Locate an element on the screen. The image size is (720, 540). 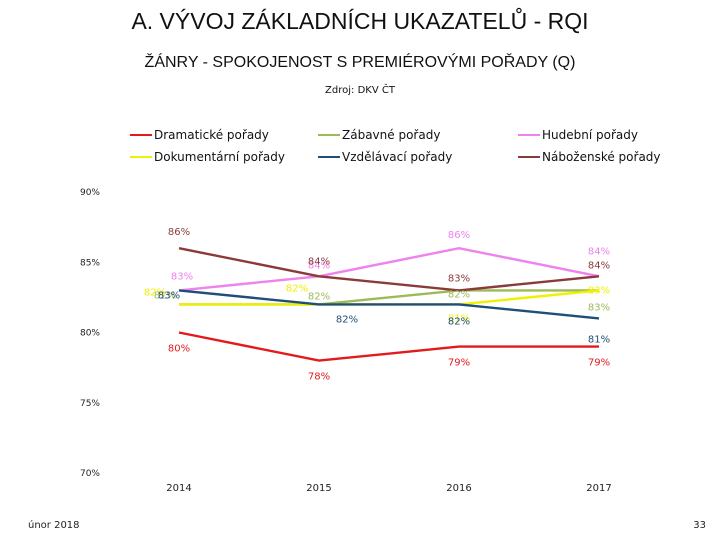
data-source: Zdroj: DKV ČT is located at coordinates (360, 90).